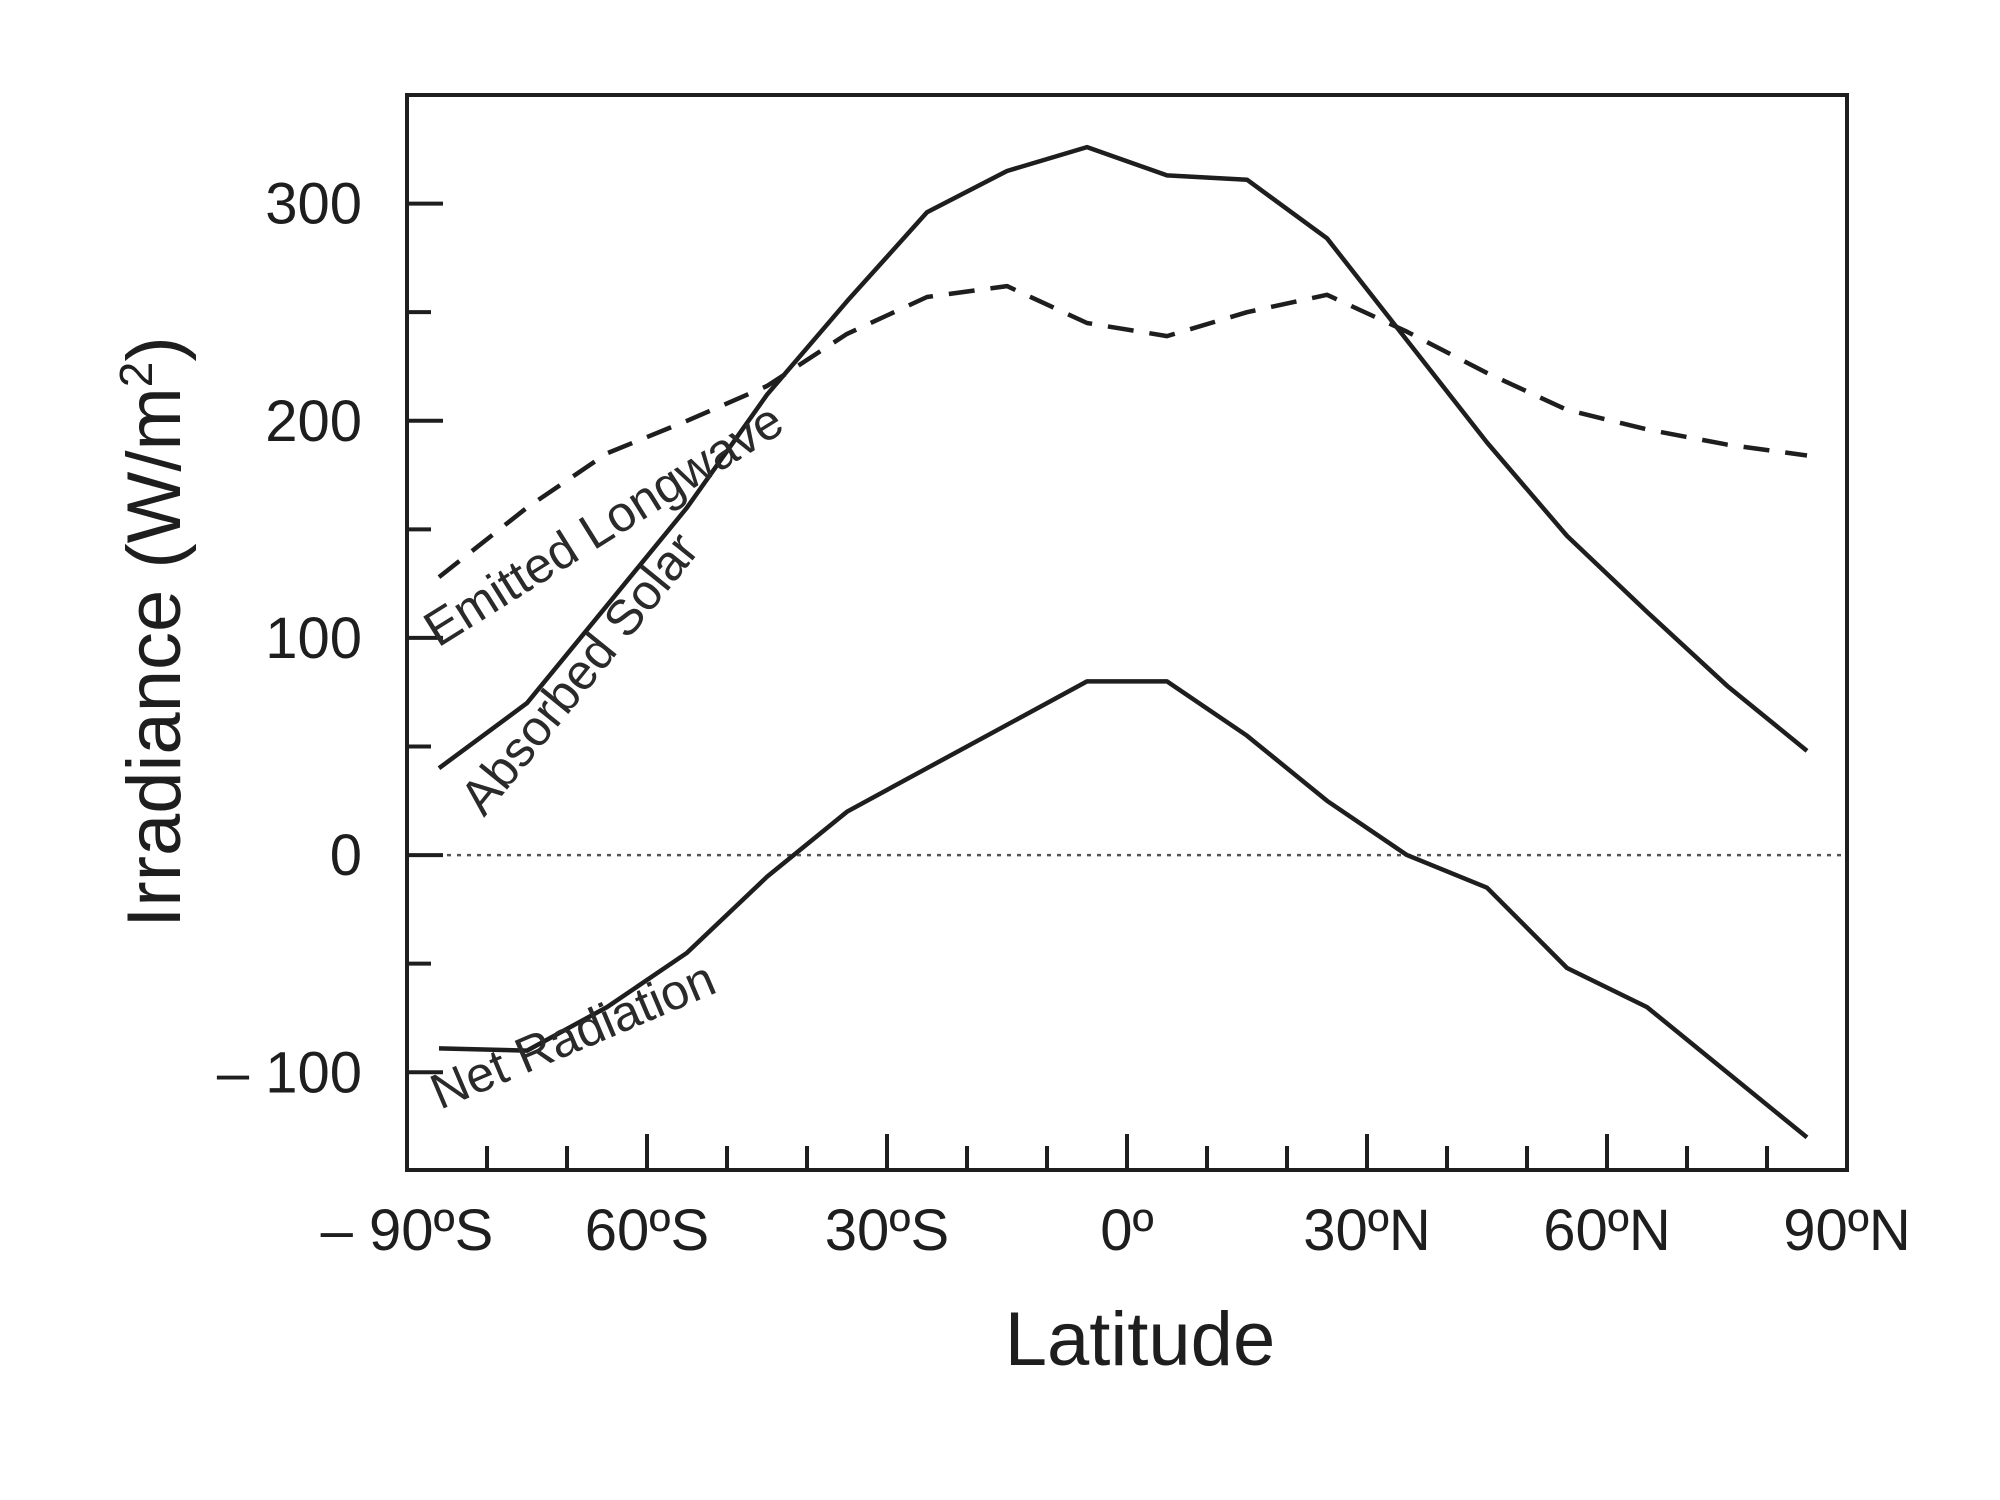 The height and width of the screenshot is (1500, 2000). Describe the element at coordinates (313, 421) in the screenshot. I see `y-tick-label: 200` at that location.